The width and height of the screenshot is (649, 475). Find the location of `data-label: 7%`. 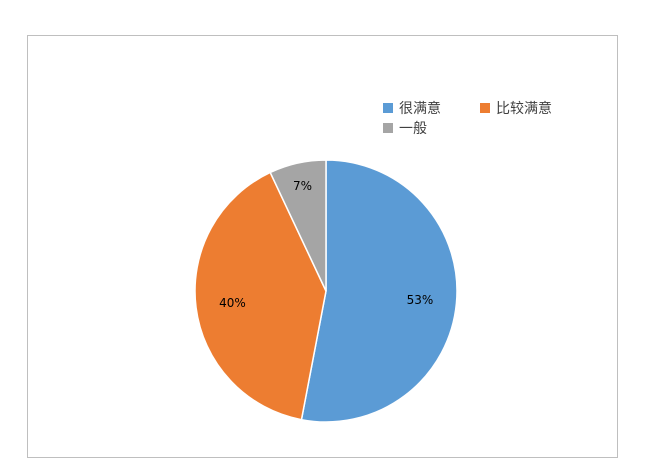

data-label: 7% is located at coordinates (302, 186).